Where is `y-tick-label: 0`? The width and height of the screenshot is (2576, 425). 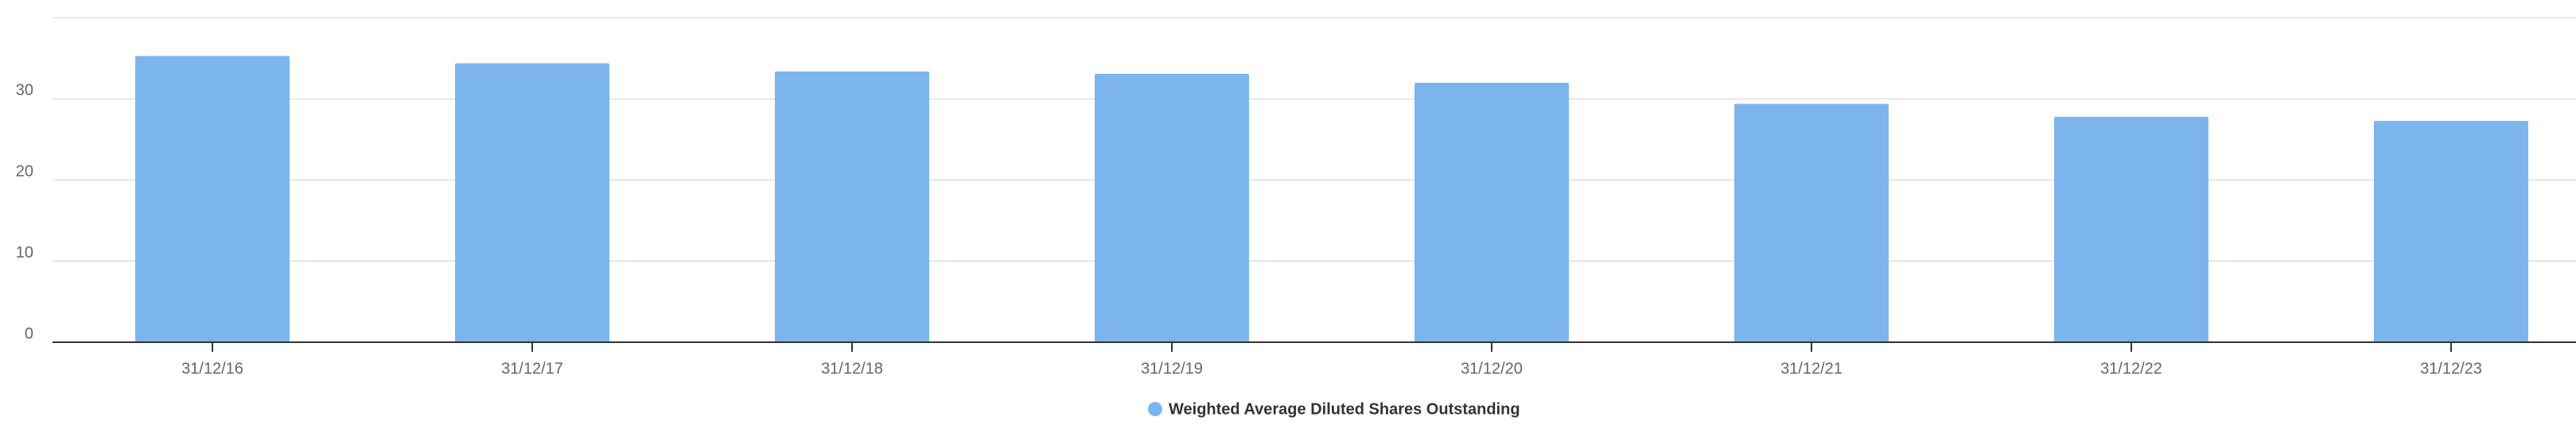
y-tick-label: 0 is located at coordinates (29, 333).